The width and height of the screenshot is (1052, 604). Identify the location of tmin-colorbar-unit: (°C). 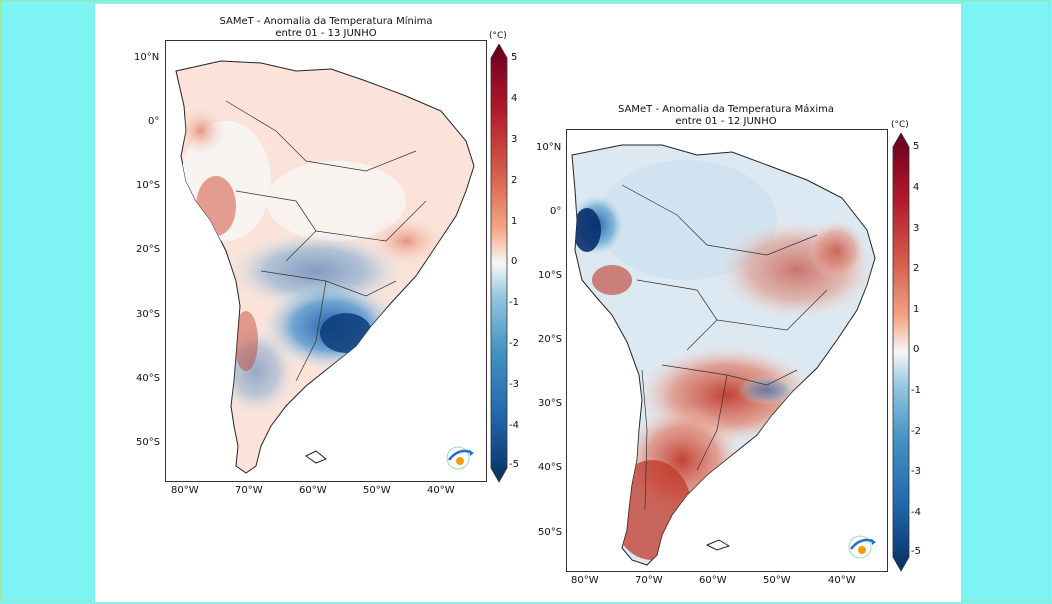
(498, 36).